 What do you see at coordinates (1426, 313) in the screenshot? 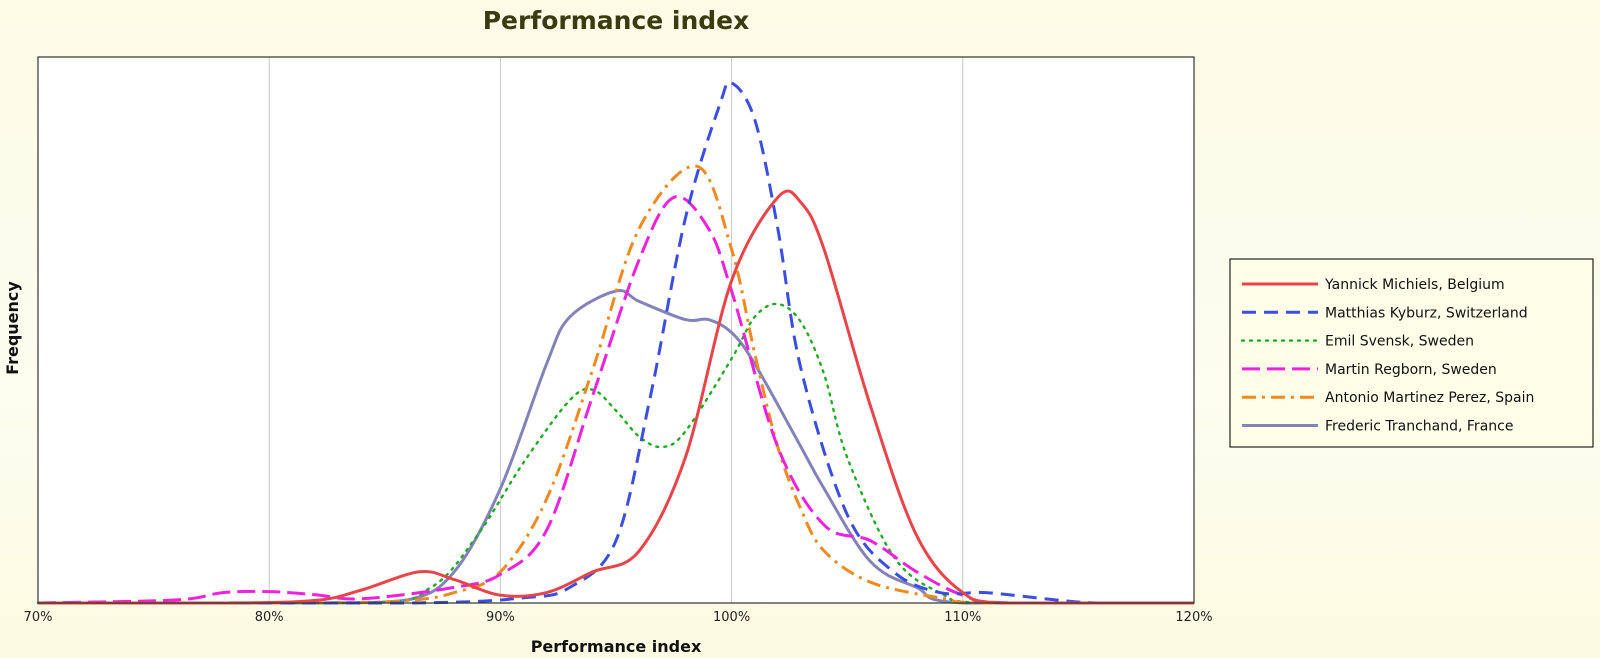
I see `legend-entry: Matthias Kyburz, Switzerland` at bounding box center [1426, 313].